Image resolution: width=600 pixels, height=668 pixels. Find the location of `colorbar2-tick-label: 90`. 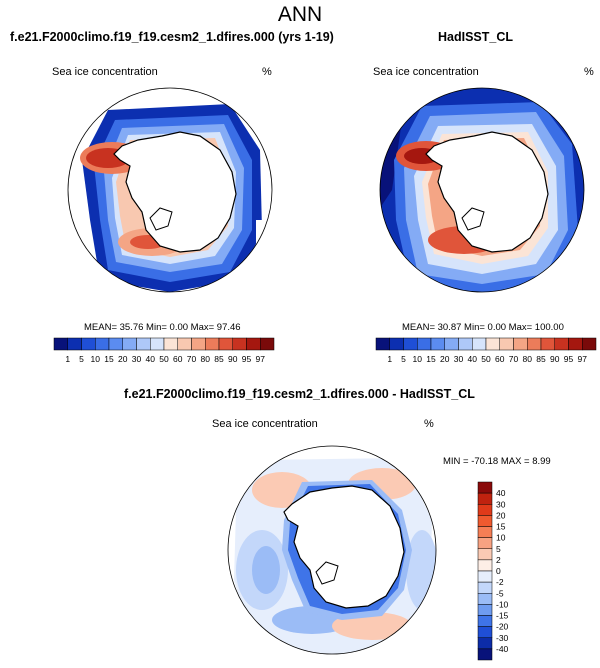

colorbar2-tick-label: 90 is located at coordinates (555, 359).